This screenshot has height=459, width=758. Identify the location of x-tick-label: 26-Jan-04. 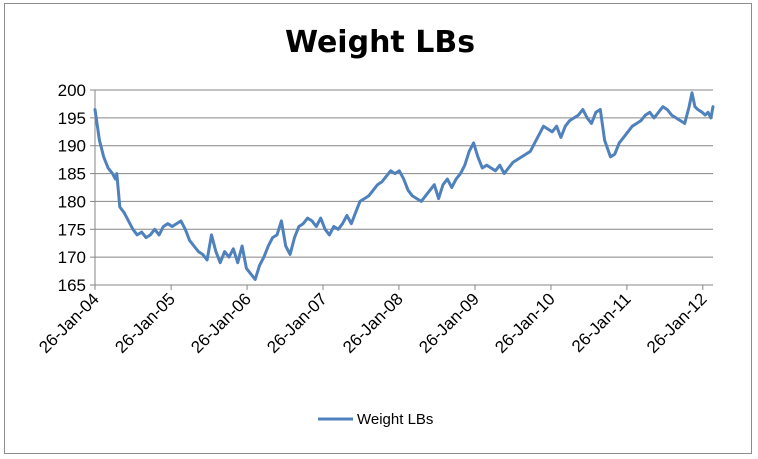
(69, 323).